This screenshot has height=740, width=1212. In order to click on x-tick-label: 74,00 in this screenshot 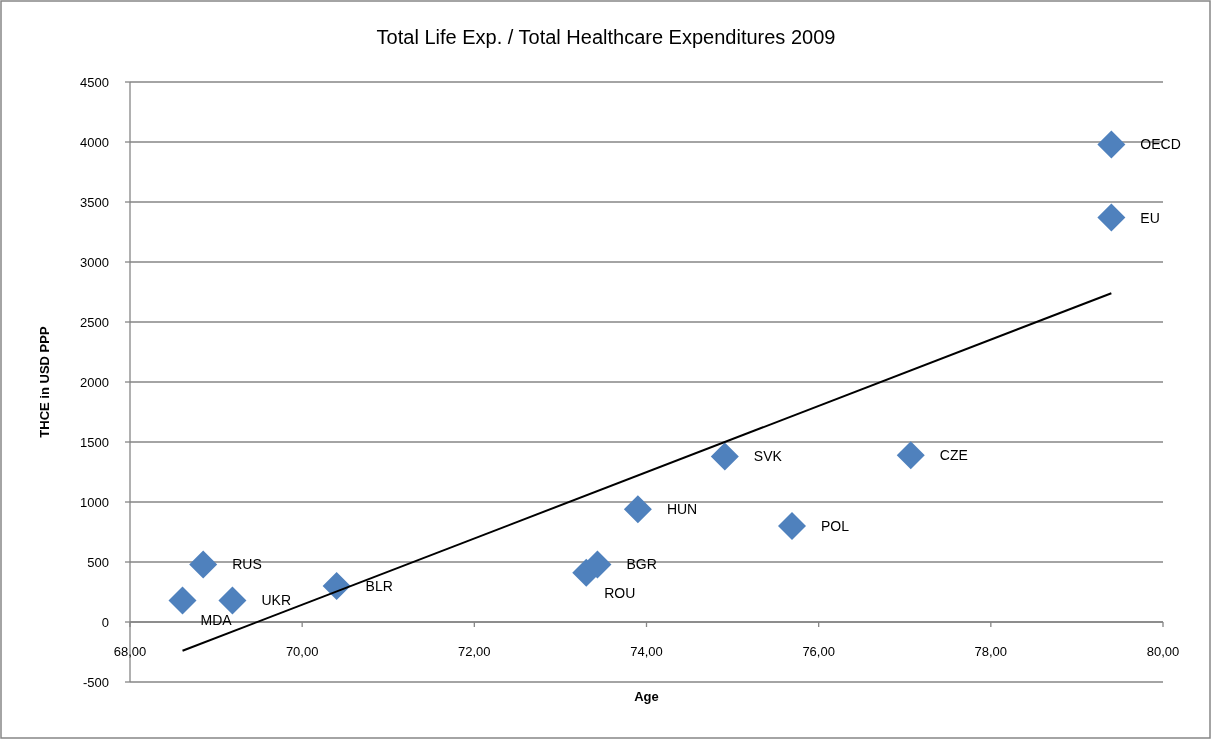, I will do `click(646, 651)`.